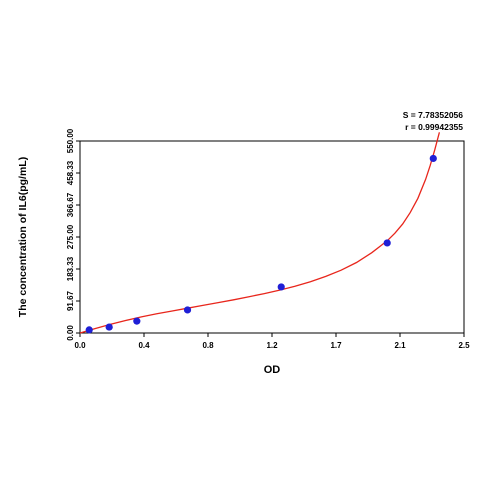 The width and height of the screenshot is (480, 480). I want to click on y-axis: 0.00 91.67 183.33 275.00 366.67 458.33 550.00, so click(73, 234).